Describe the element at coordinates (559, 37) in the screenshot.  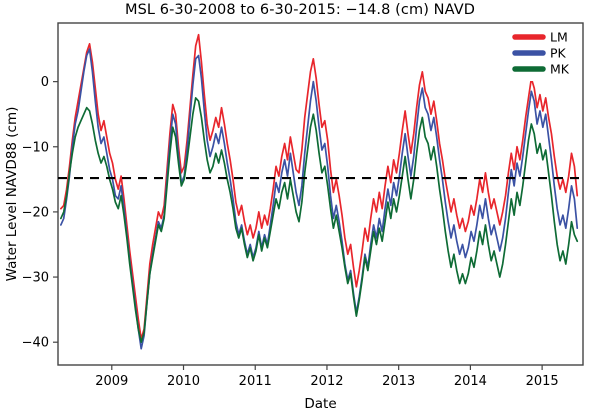
I see `legend-label-lm: LM` at that location.